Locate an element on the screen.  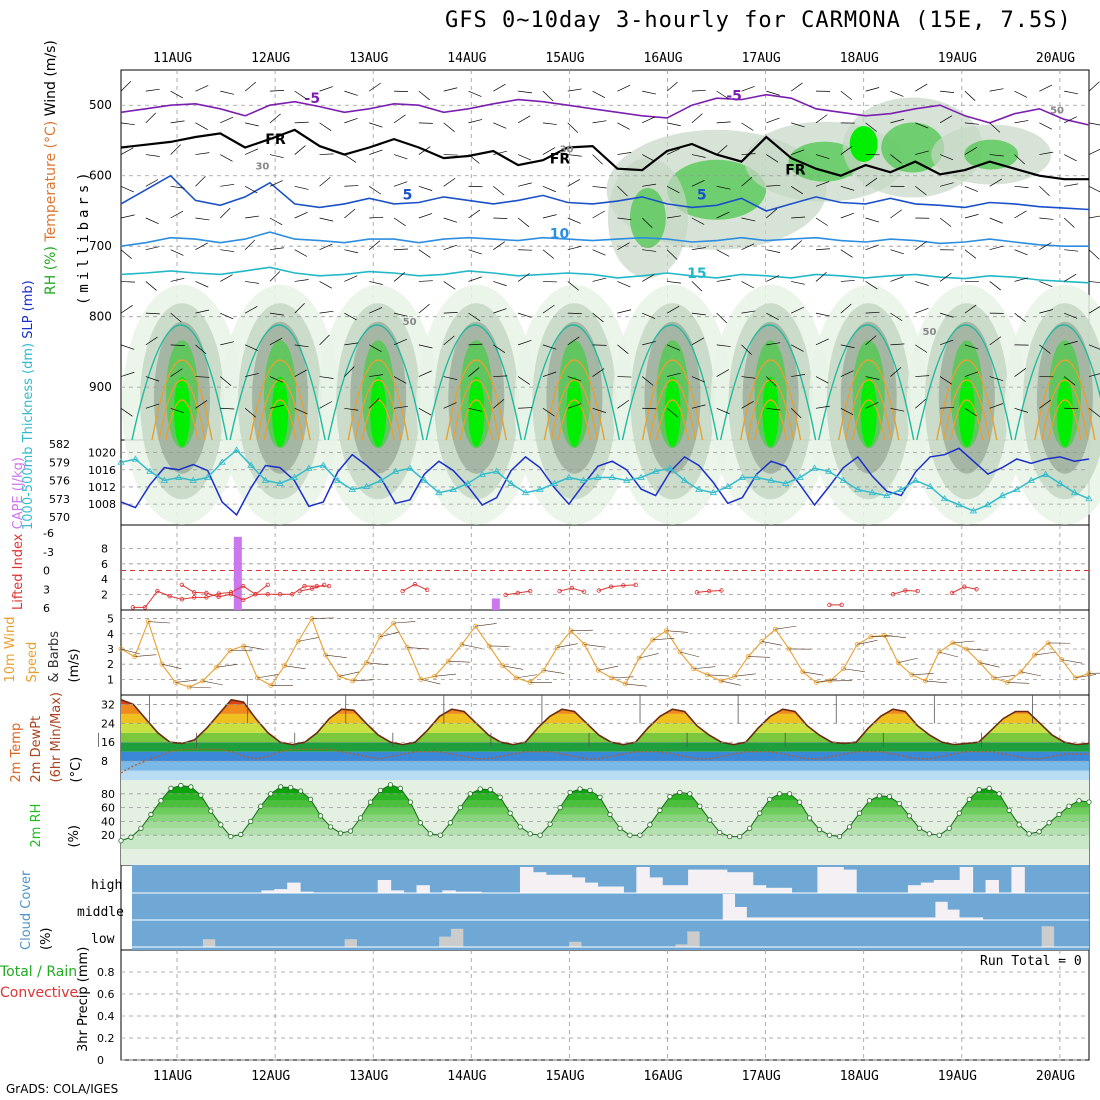
contour-label: -5 is located at coordinates (734, 96).